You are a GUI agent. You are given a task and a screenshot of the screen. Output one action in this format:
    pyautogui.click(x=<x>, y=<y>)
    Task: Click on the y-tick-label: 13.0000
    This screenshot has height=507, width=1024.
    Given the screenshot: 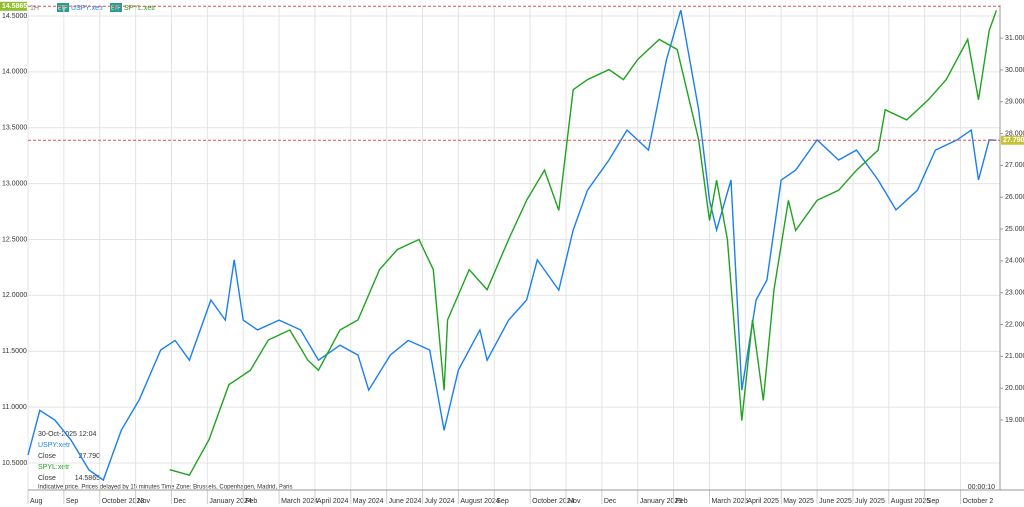 What is the action you would take?
    pyautogui.click(x=14, y=183)
    